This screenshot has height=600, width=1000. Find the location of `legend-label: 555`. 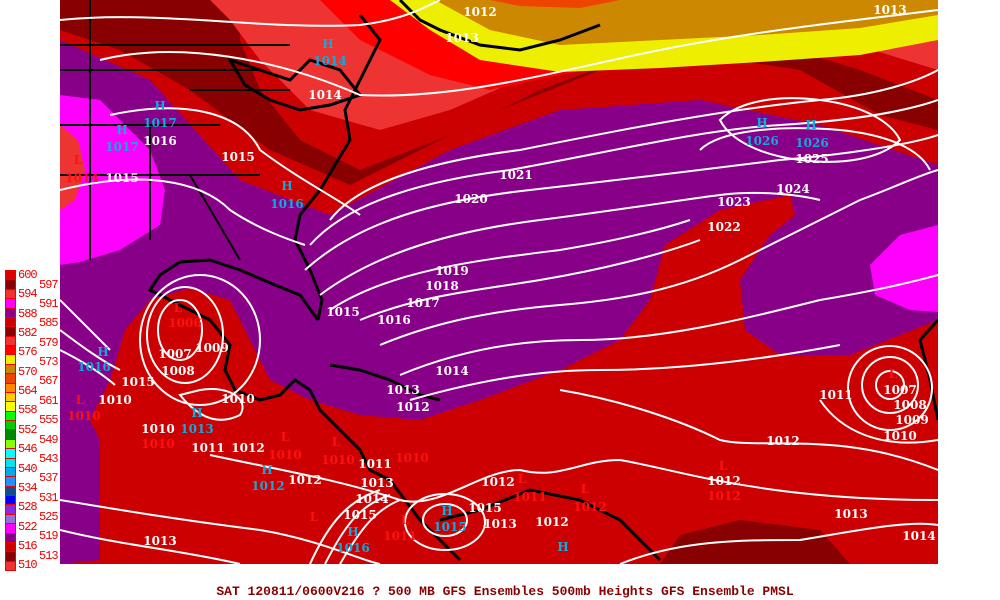

legend-label: 555 is located at coordinates (49, 420).